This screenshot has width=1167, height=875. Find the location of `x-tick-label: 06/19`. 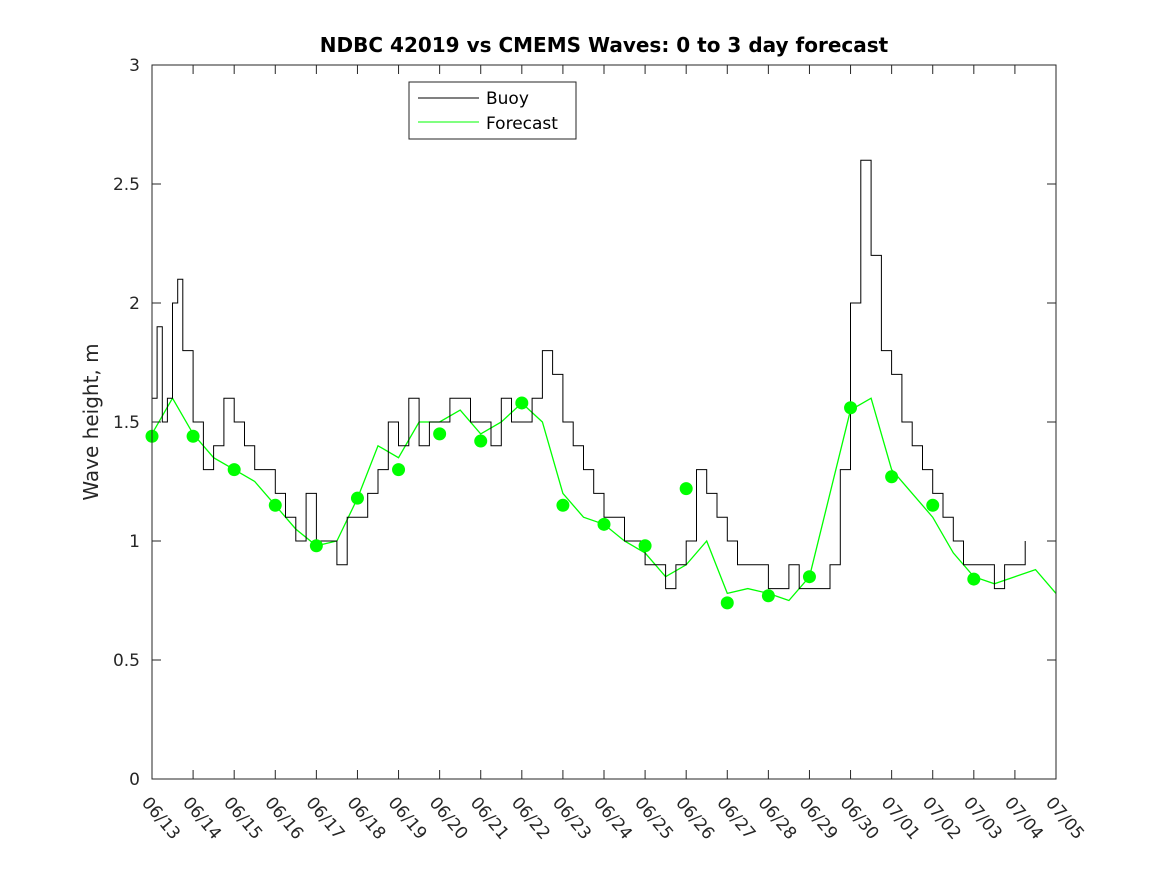

x-tick-label: 06/19 is located at coordinates (407, 818).